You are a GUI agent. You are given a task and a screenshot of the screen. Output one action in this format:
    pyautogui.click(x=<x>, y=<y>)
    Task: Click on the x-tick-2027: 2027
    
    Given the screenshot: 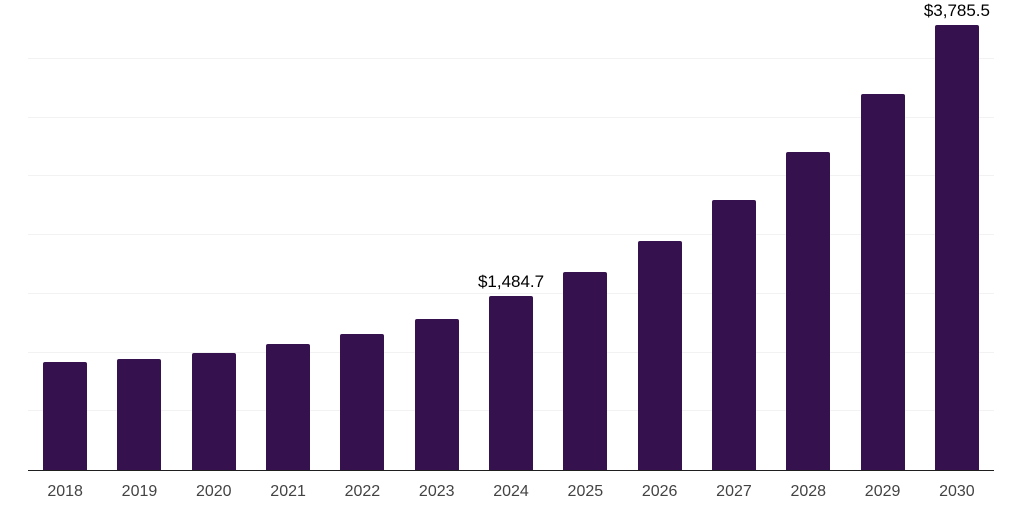 What is the action you would take?
    pyautogui.click(x=734, y=491)
    